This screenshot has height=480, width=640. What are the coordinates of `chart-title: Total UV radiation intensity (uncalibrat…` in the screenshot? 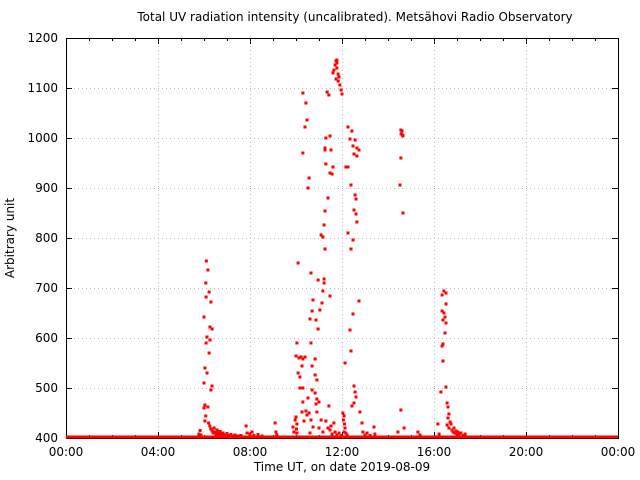 It's located at (354, 17).